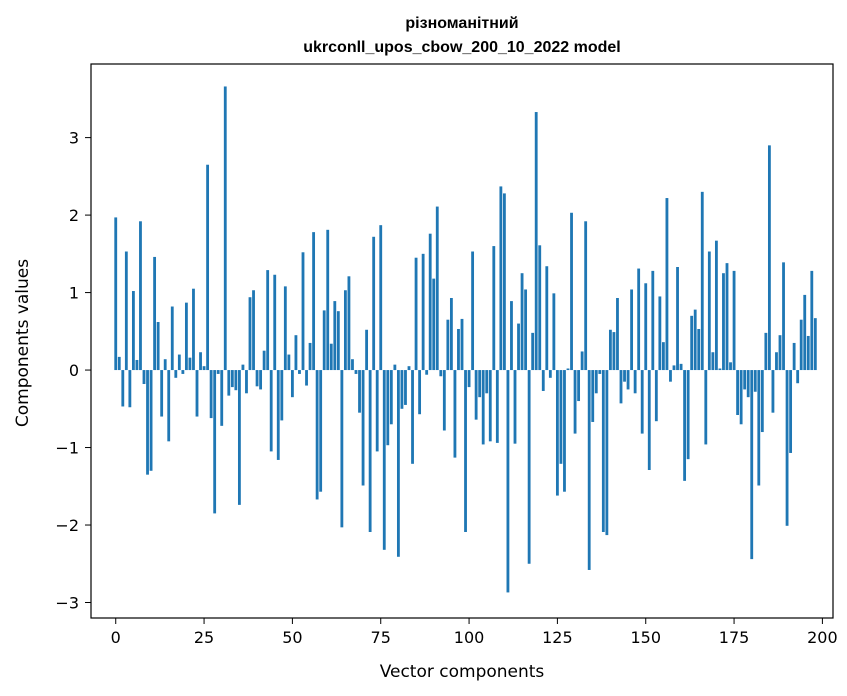 The image size is (847, 696). Describe the element at coordinates (74, 370) in the screenshot. I see `y-tick-label: 0` at that location.